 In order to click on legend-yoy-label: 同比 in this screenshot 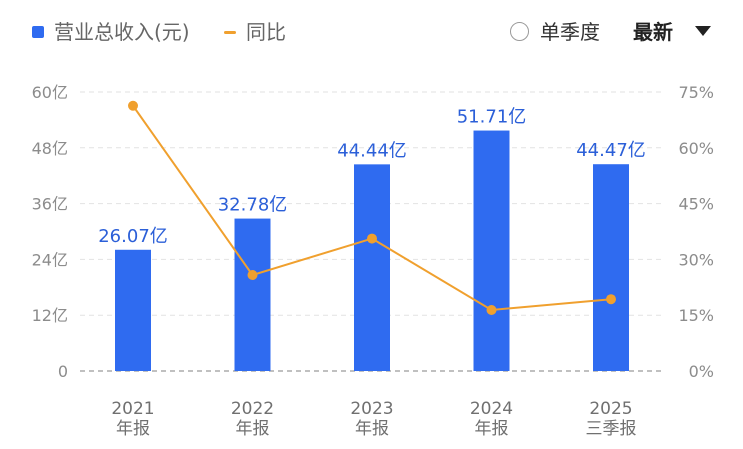, I will do `click(266, 32)`.